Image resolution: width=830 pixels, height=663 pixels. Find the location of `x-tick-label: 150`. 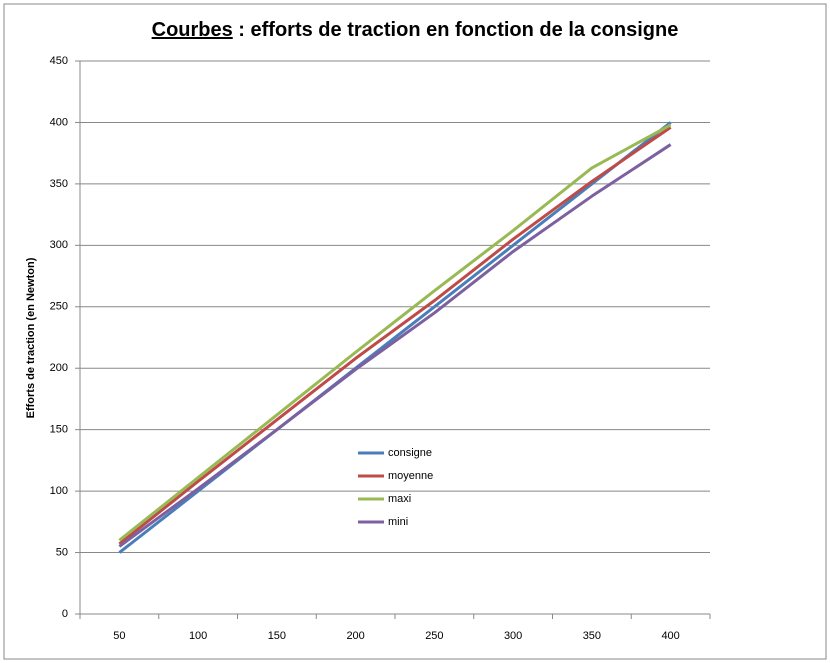

x-tick-label: 150 is located at coordinates (277, 636).